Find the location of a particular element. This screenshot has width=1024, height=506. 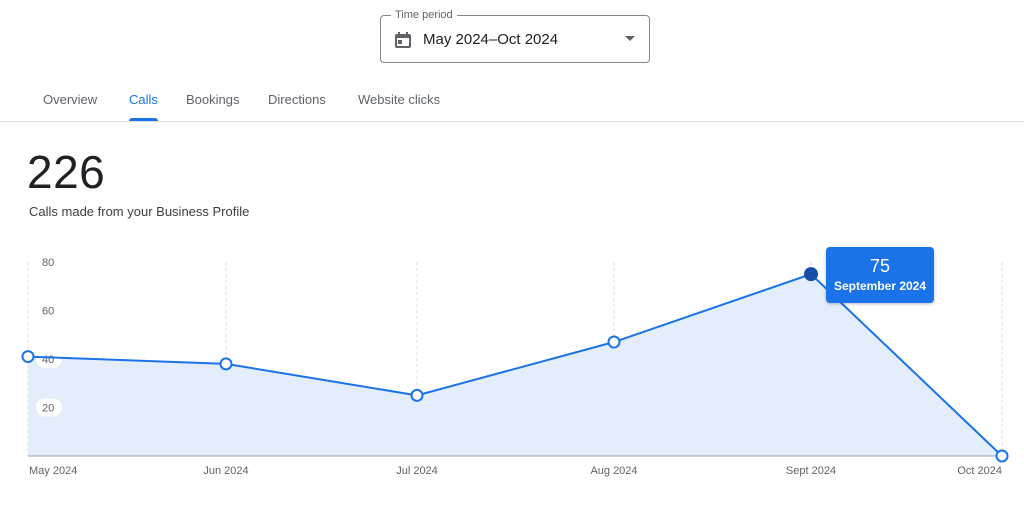

x-tick-label-5: Oct 2024 is located at coordinates (979, 471).